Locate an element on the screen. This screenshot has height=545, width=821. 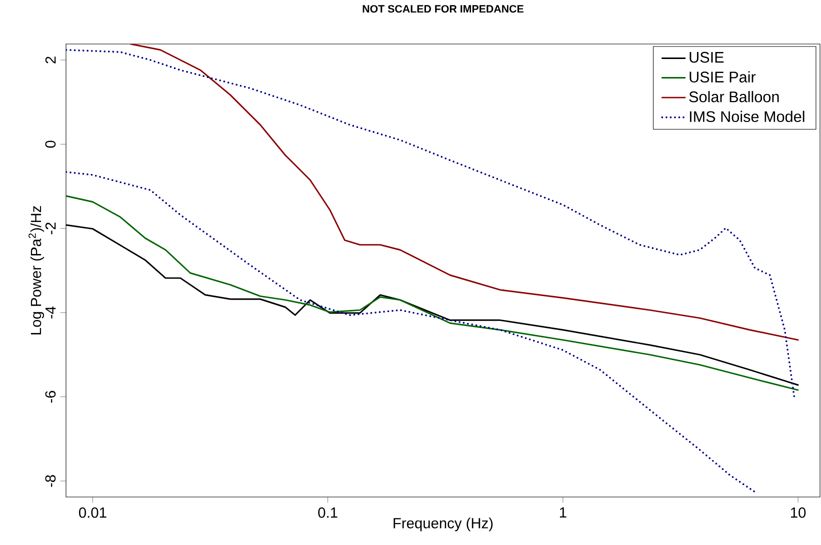
legend-label: USIE is located at coordinates (707, 57).